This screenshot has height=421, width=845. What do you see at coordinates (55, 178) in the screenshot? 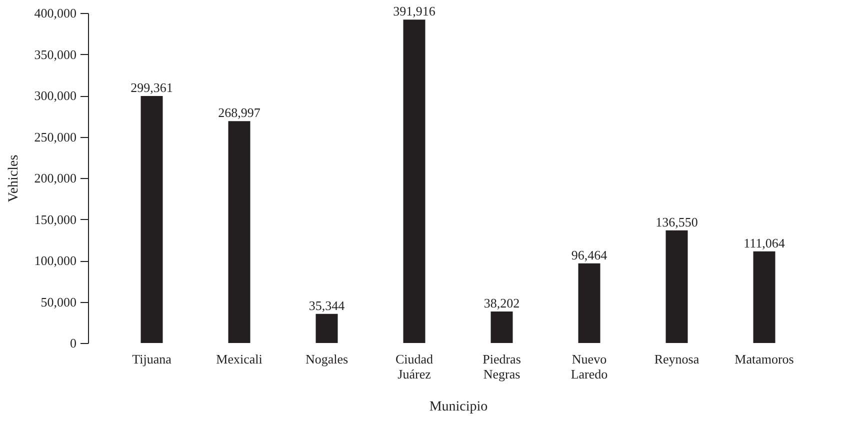
I see `y-tick-label: 200,000` at bounding box center [55, 178].